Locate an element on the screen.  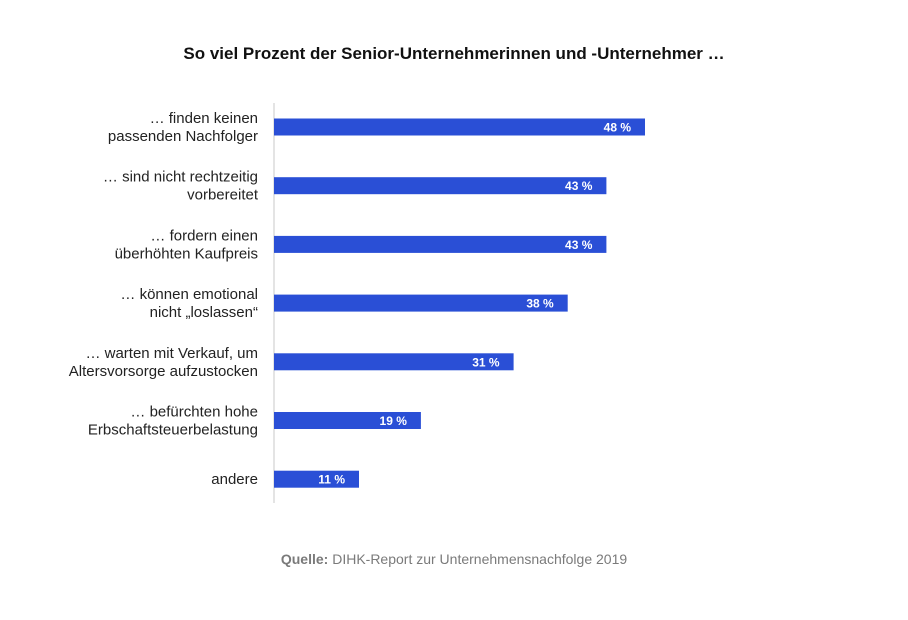
source-label: Quelle: is located at coordinates (304, 559).